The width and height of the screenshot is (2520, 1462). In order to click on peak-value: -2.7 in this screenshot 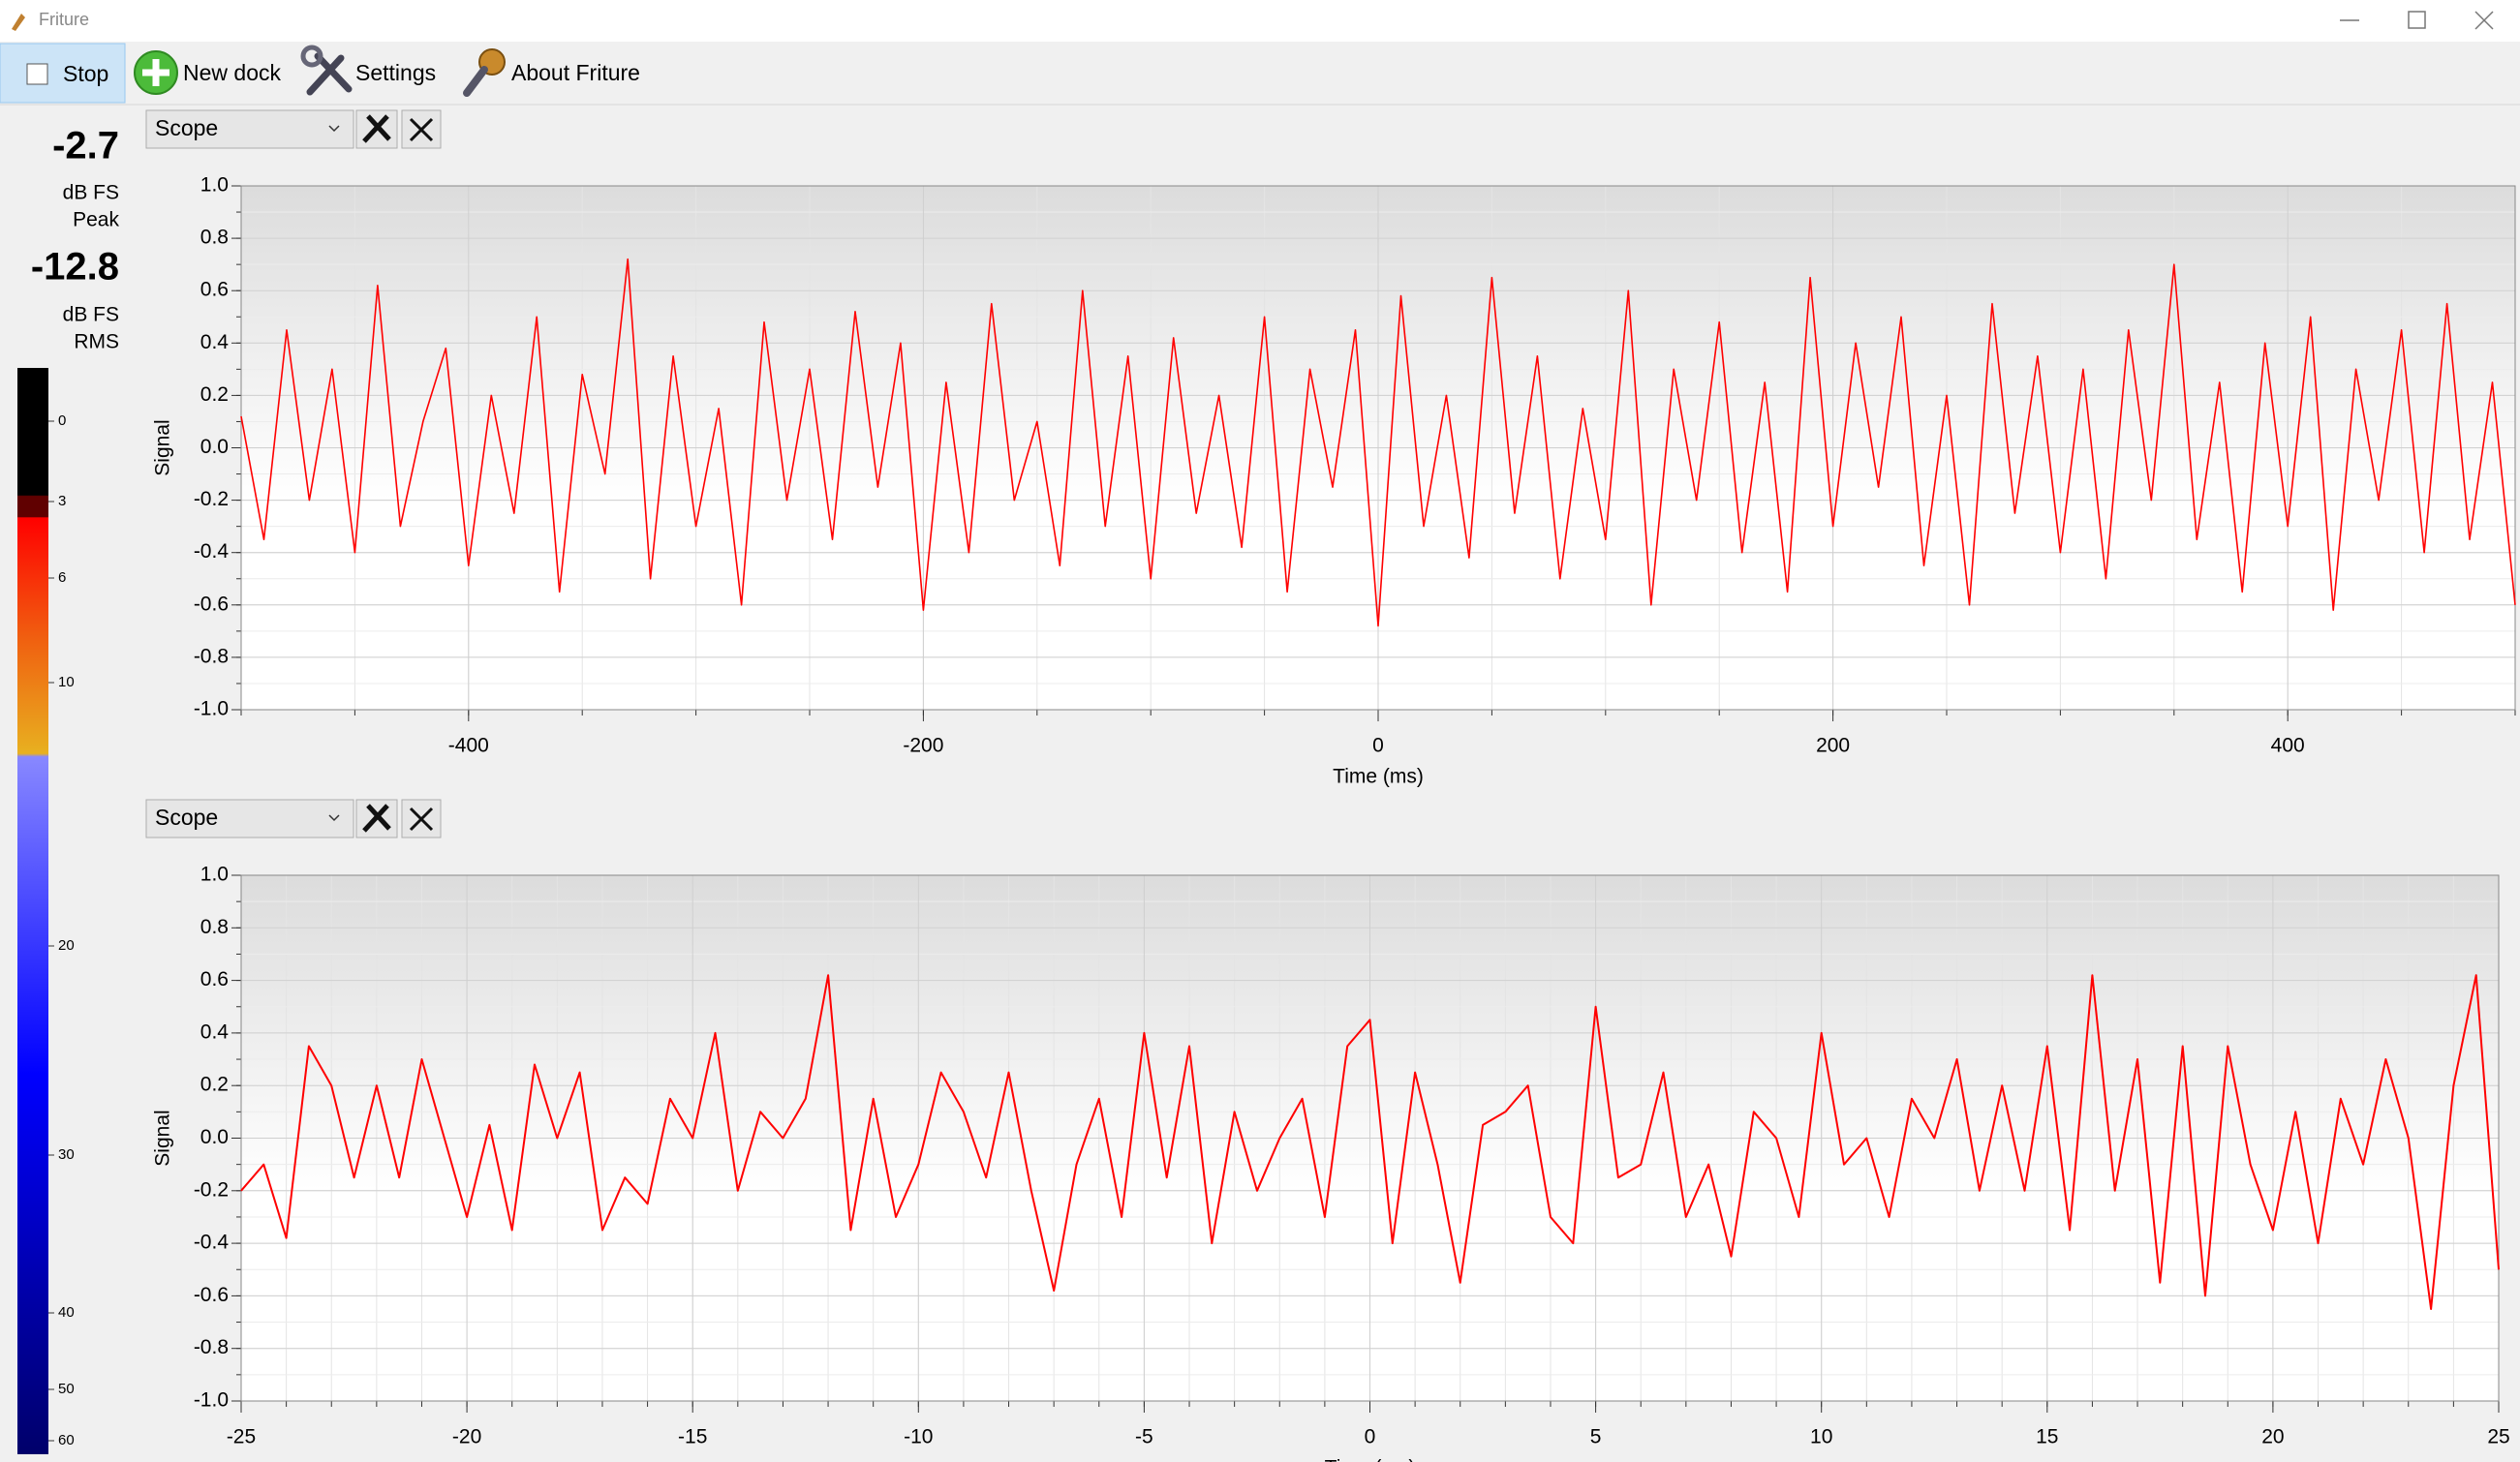, I will do `click(86, 147)`.